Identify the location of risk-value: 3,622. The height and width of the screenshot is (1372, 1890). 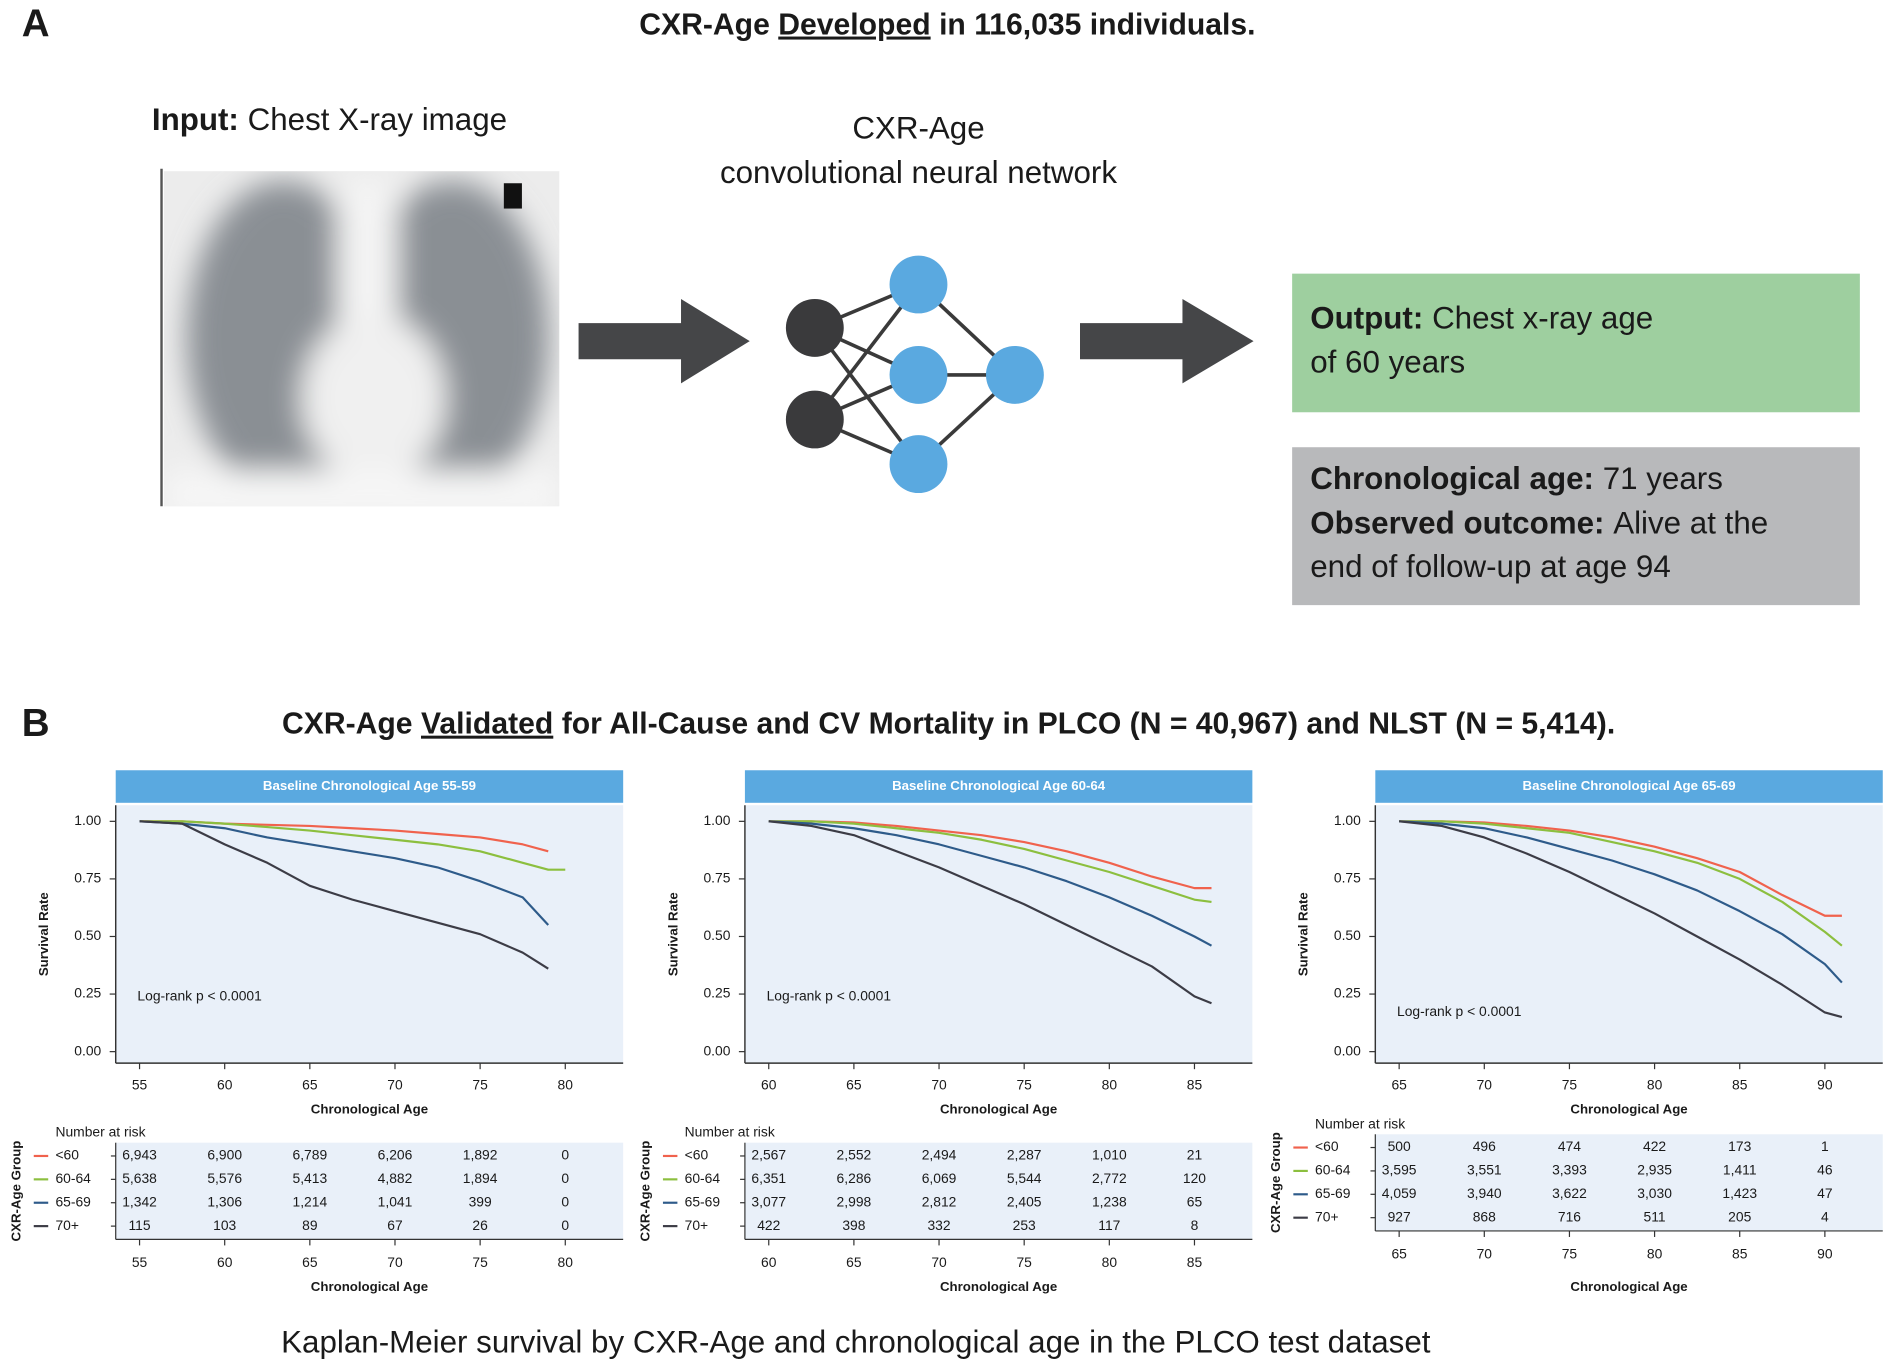
(1569, 1193).